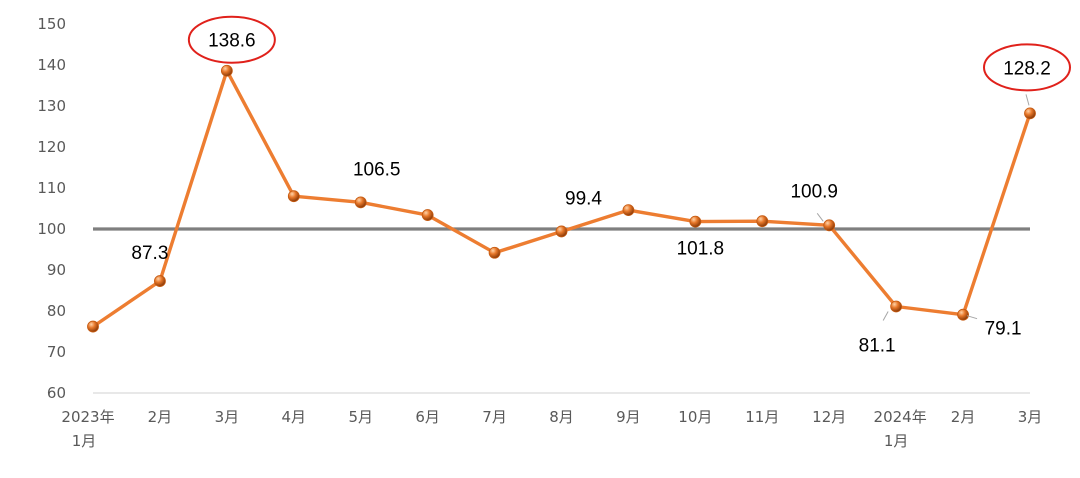  Describe the element at coordinates (877, 345) in the screenshot. I see `data-label: 81.1` at that location.